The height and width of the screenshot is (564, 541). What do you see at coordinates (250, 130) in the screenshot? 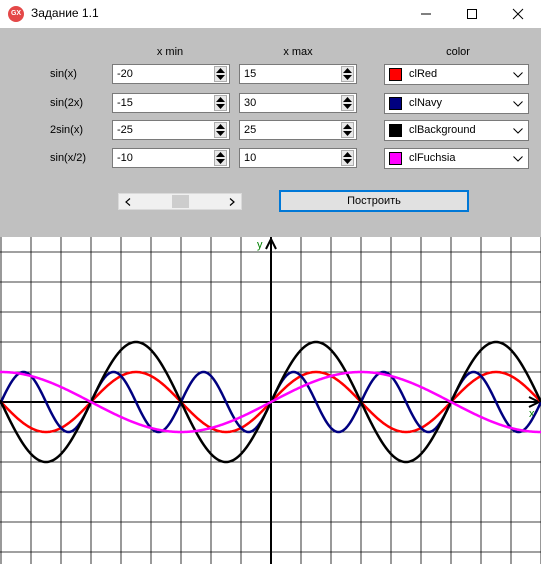
I see `xmax-value: 25` at bounding box center [250, 130].